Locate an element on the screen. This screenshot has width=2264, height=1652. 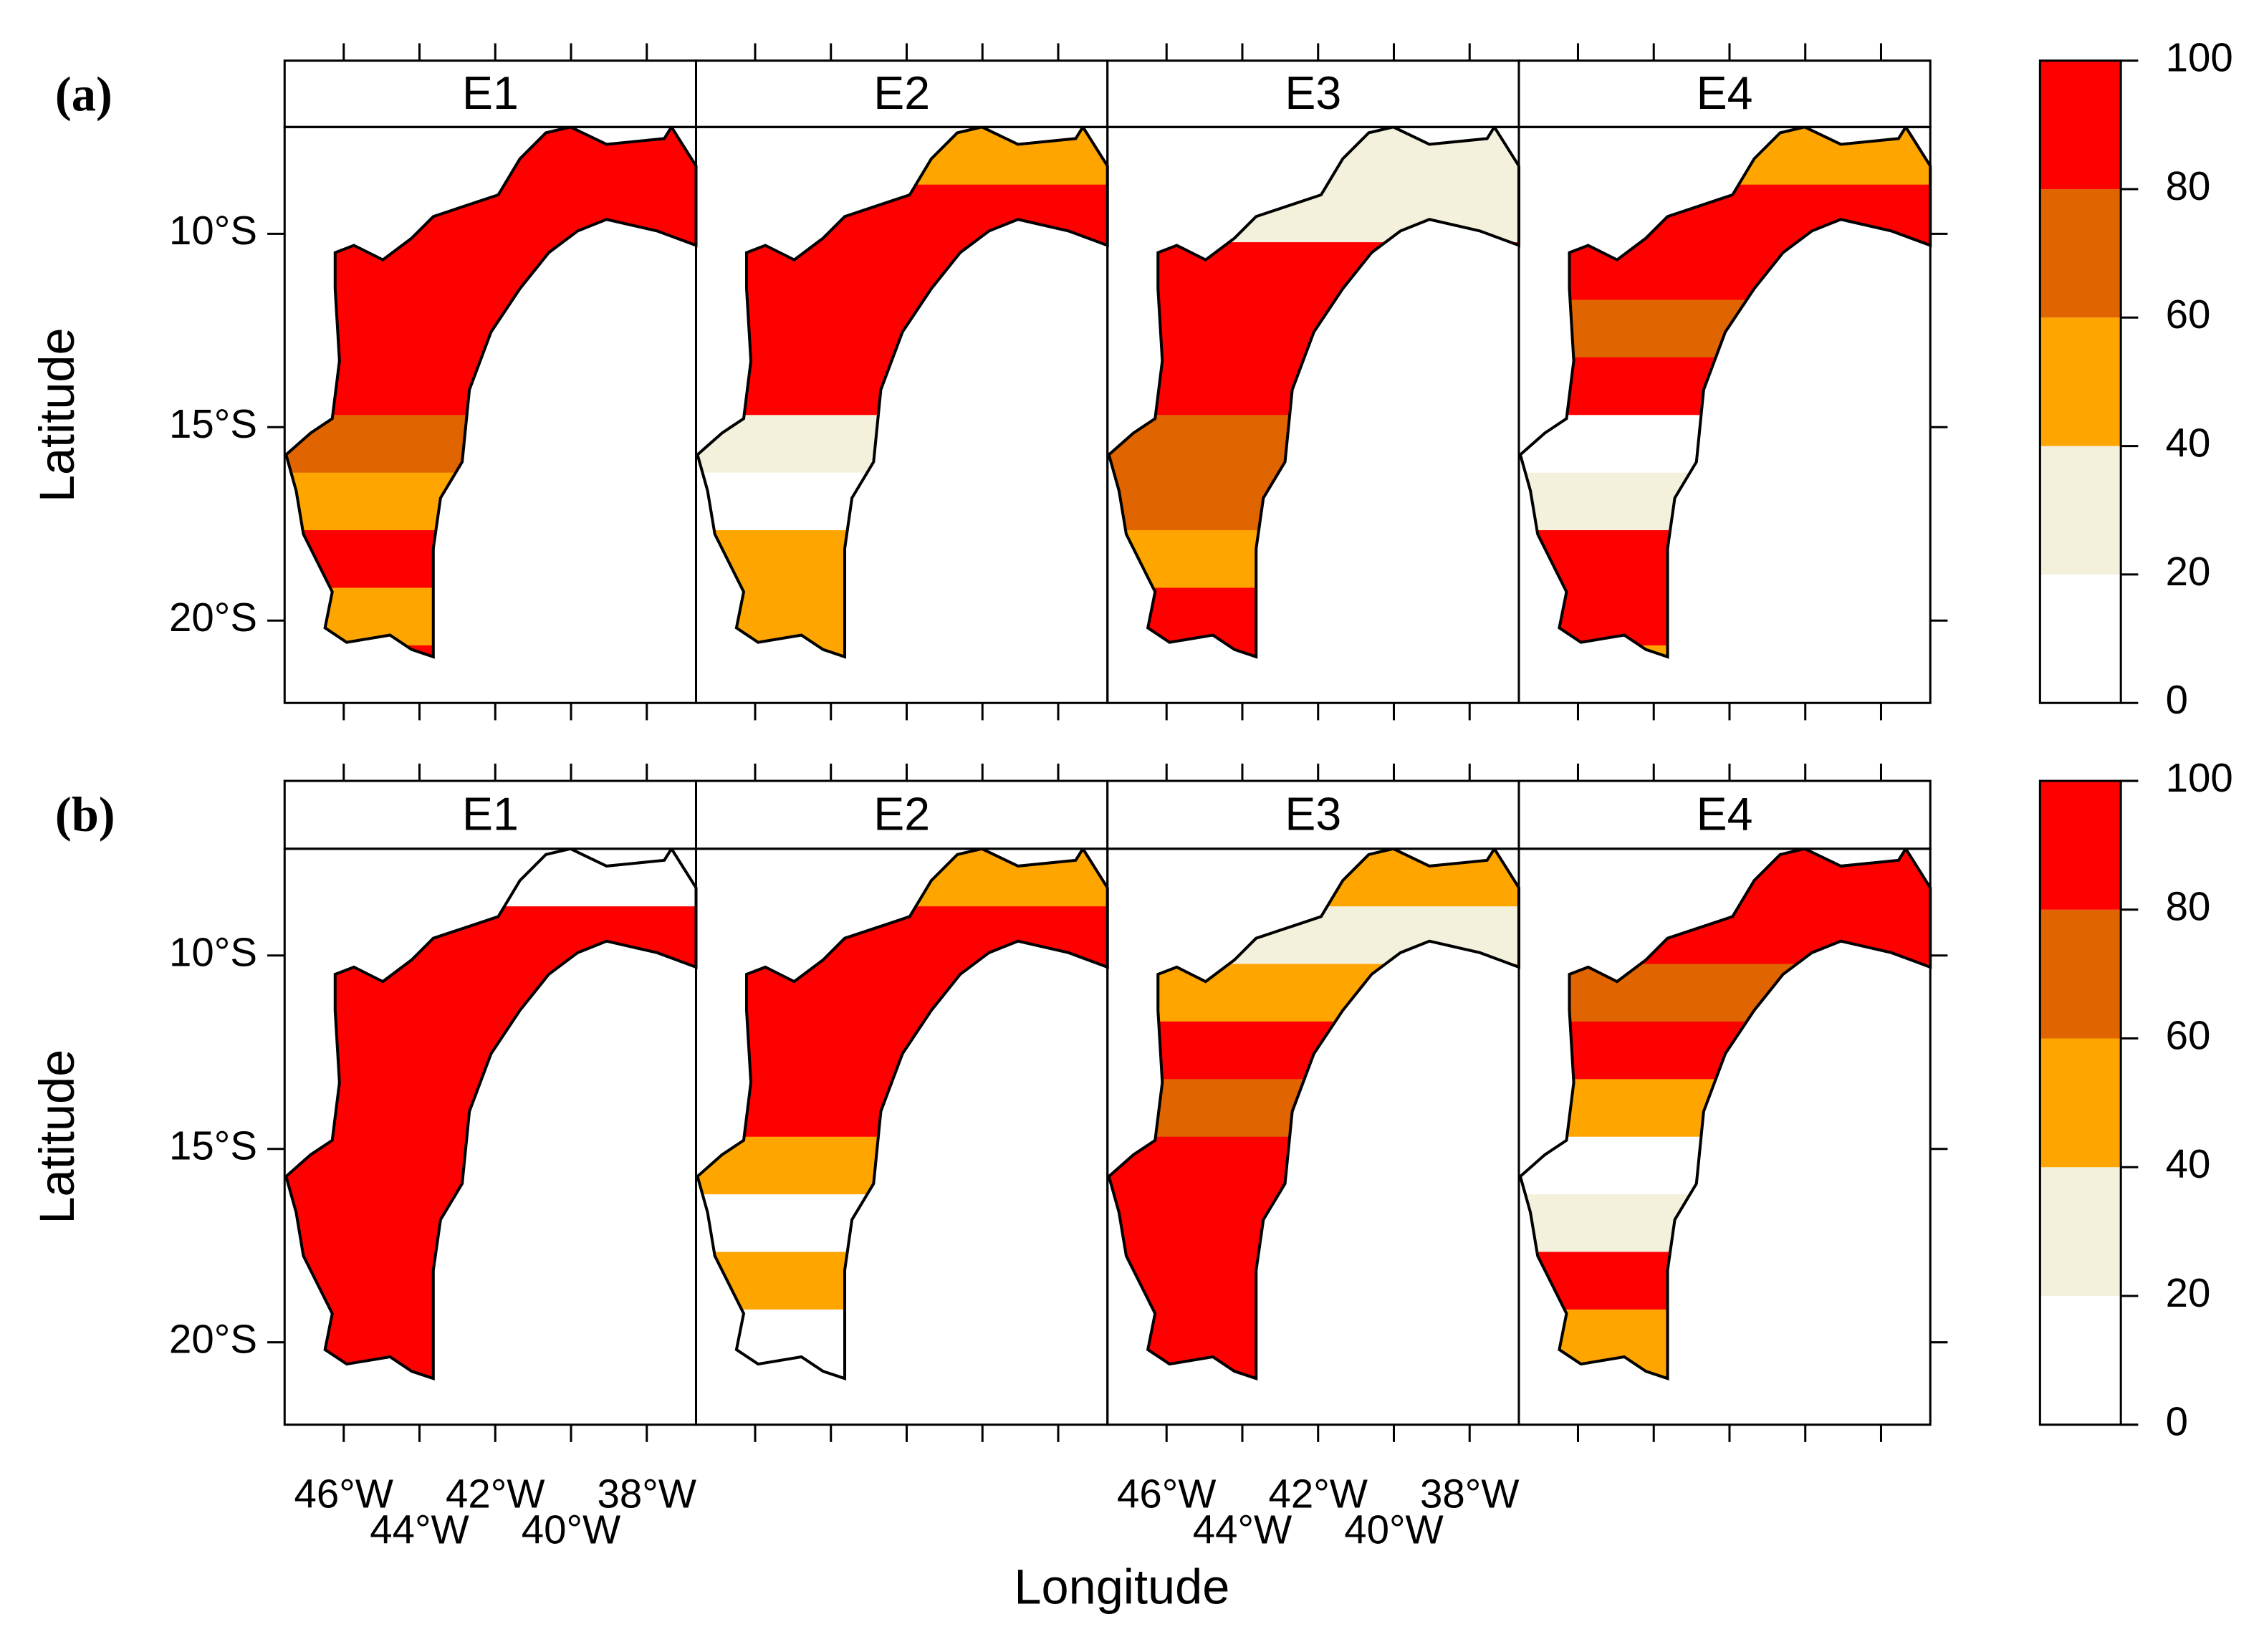
y-tick-label: 15°S is located at coordinates (213, 1145).